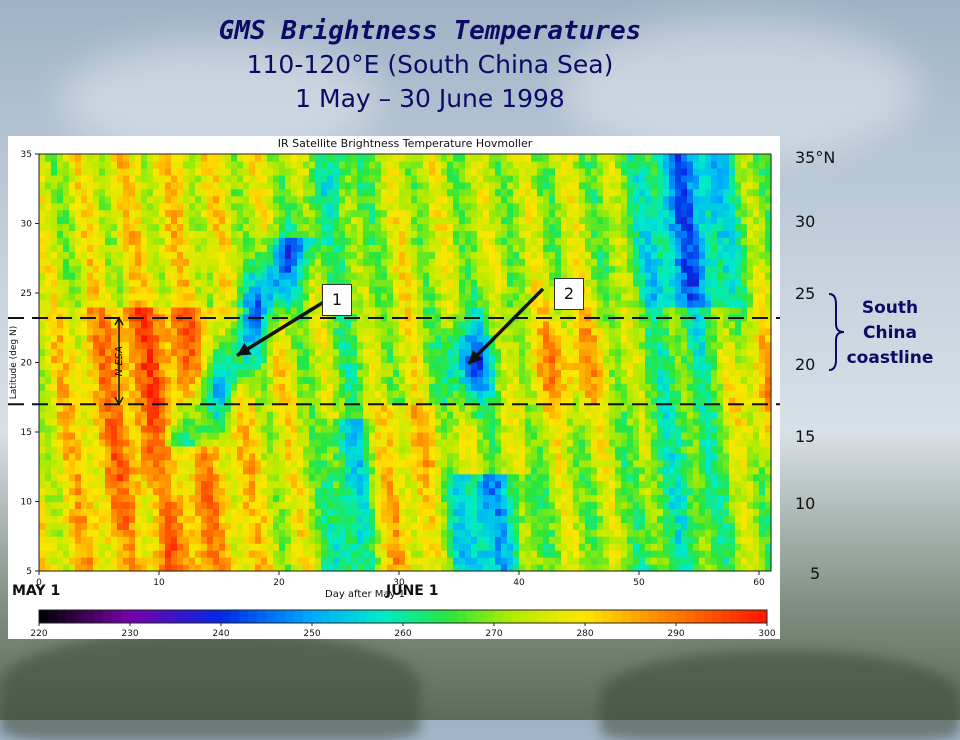 The width and height of the screenshot is (960, 740). I want to click on slide-subtitle-region: 110-120°E (South China Sea), so click(430, 64).